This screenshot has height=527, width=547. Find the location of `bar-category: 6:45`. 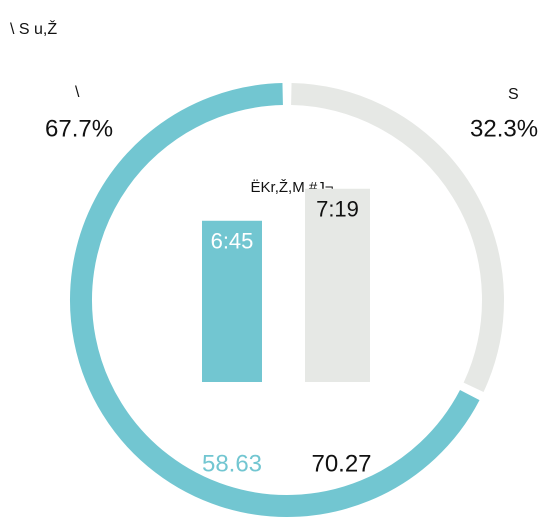

bar-category: 6:45 is located at coordinates (232, 241).